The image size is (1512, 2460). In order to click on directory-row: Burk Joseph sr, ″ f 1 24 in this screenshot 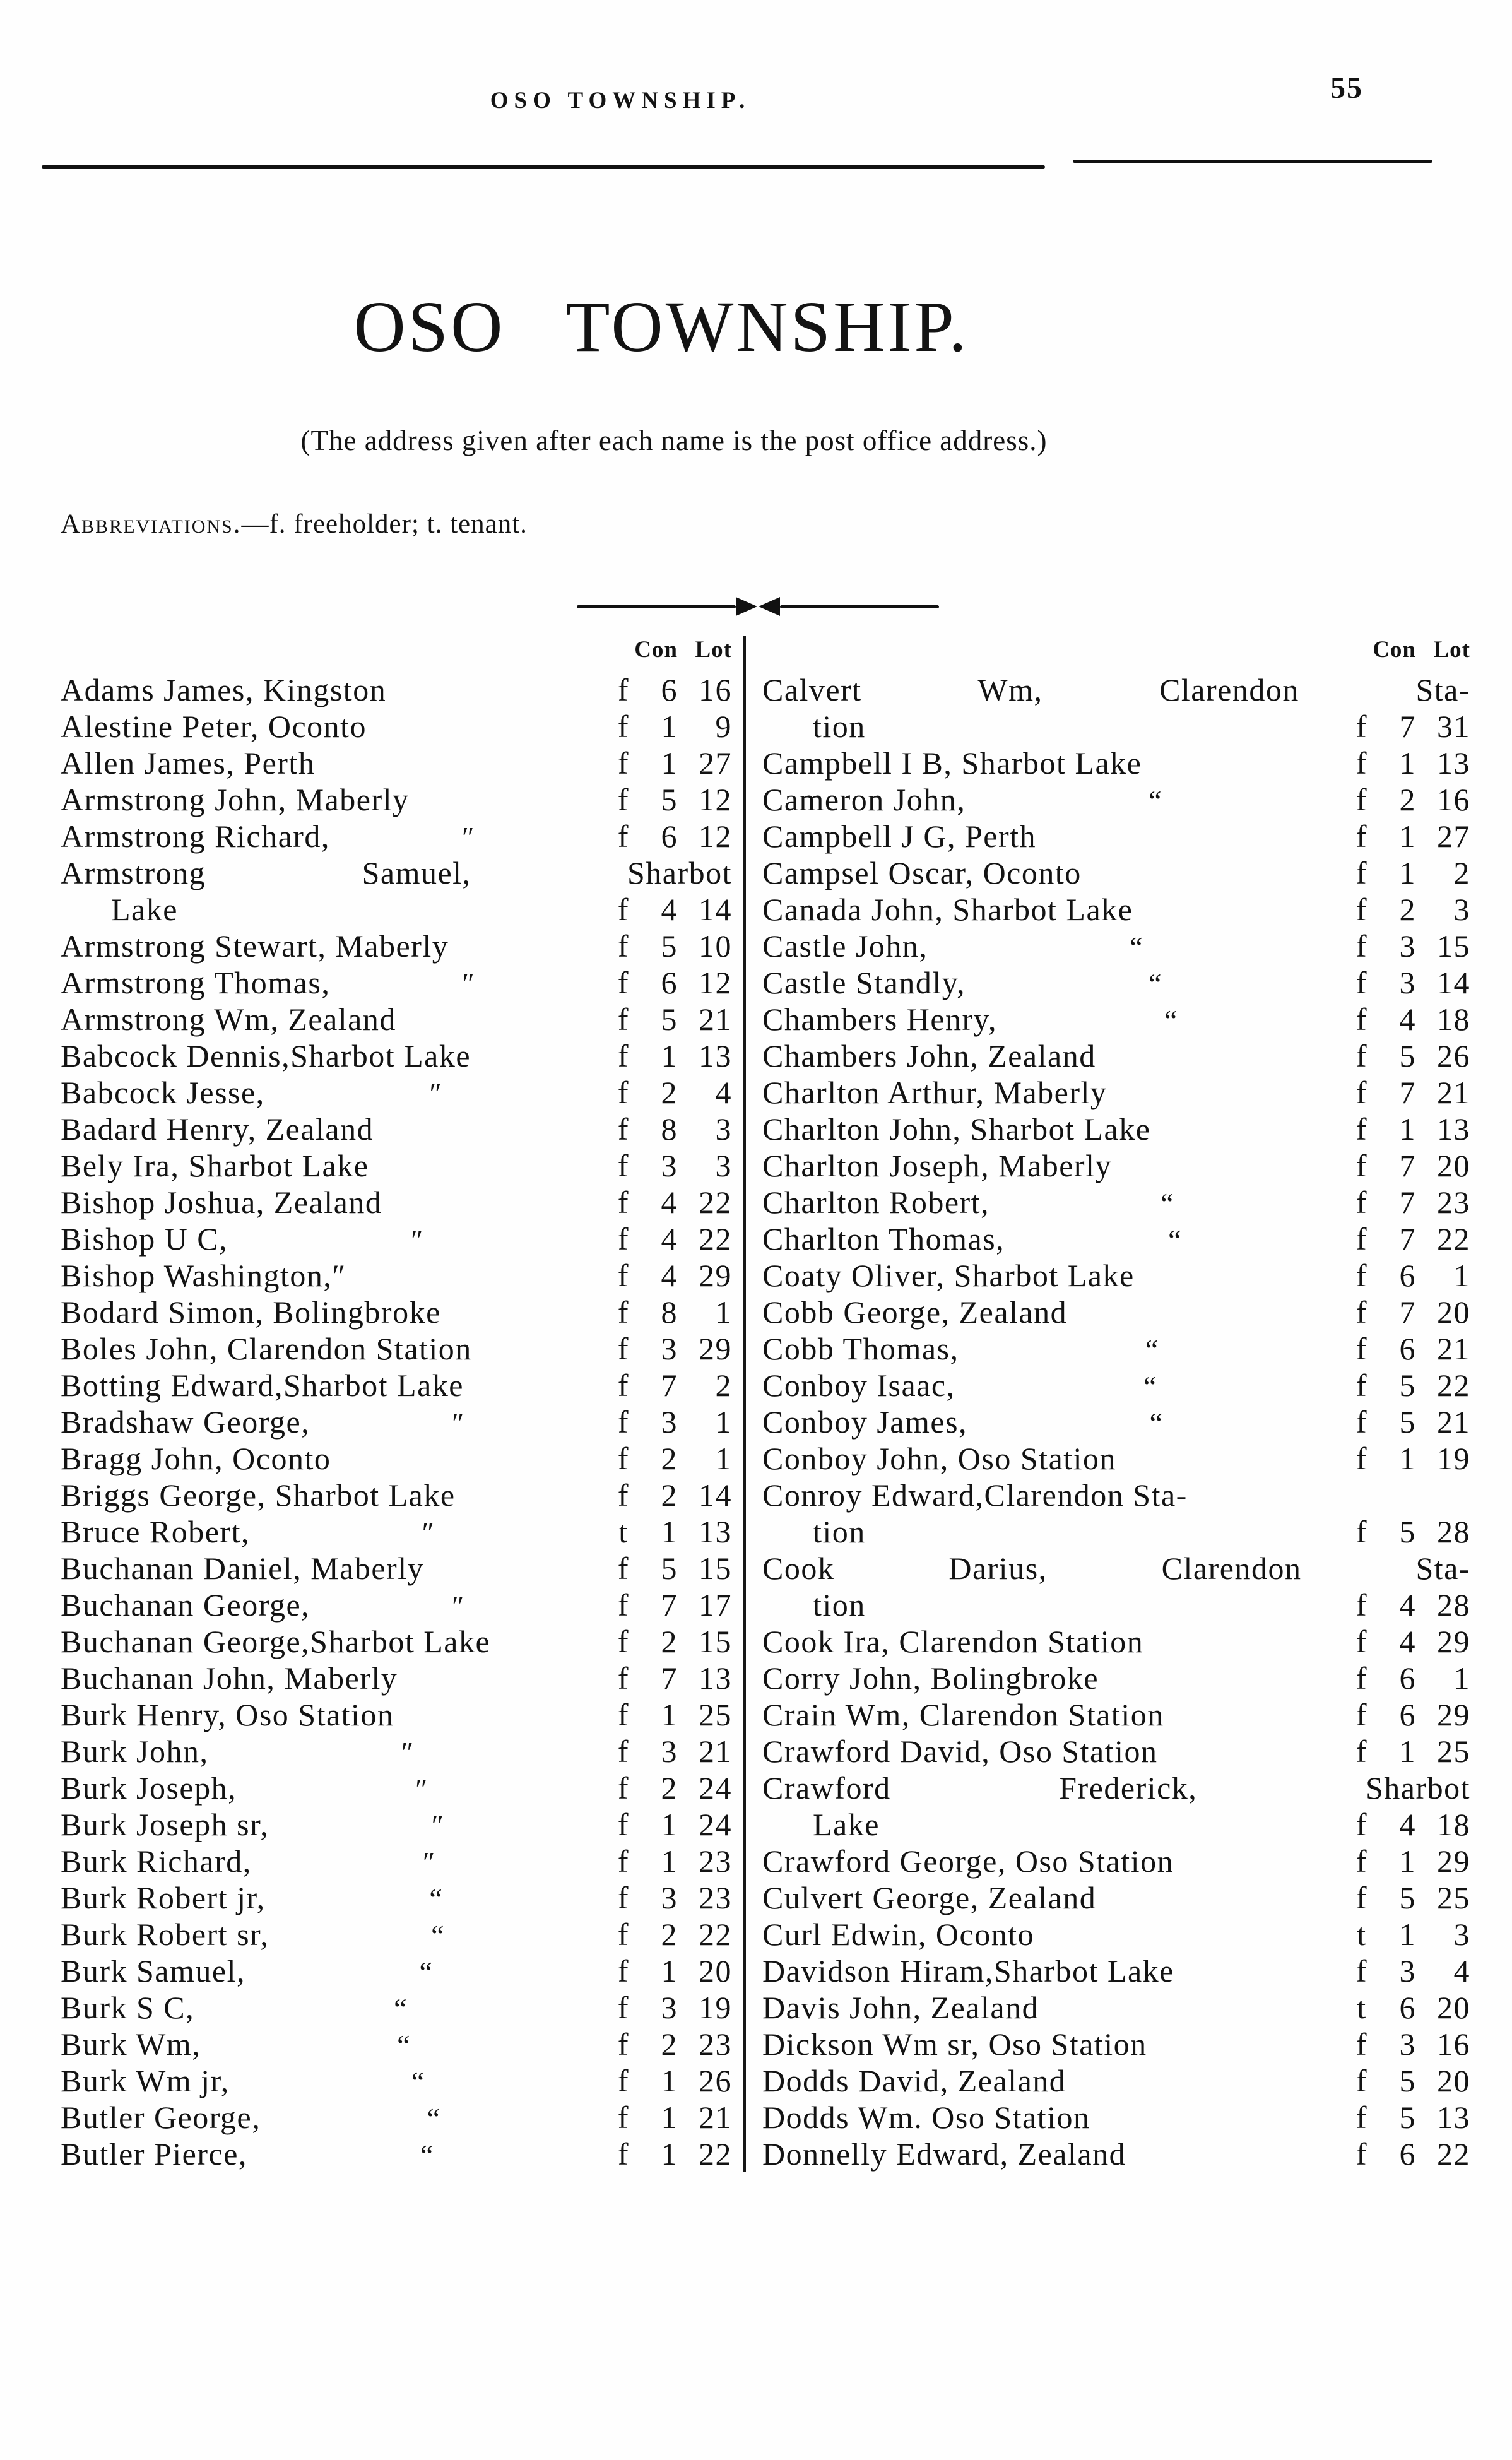, I will do `click(396, 1824)`.